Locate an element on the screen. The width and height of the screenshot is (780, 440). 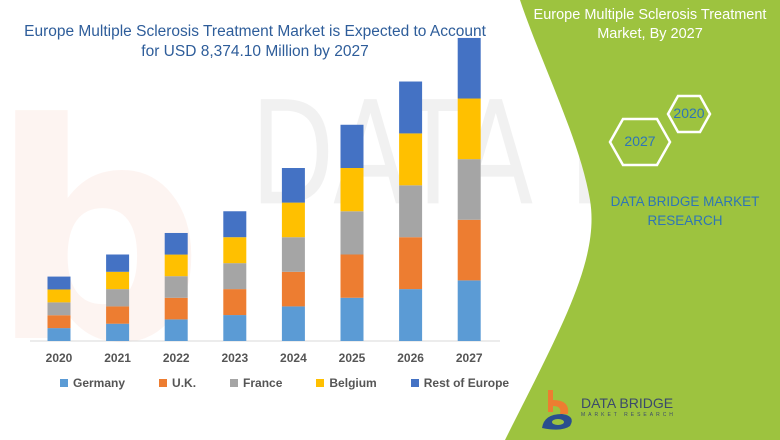
bar-segment-france-2021 is located at coordinates (118, 298).